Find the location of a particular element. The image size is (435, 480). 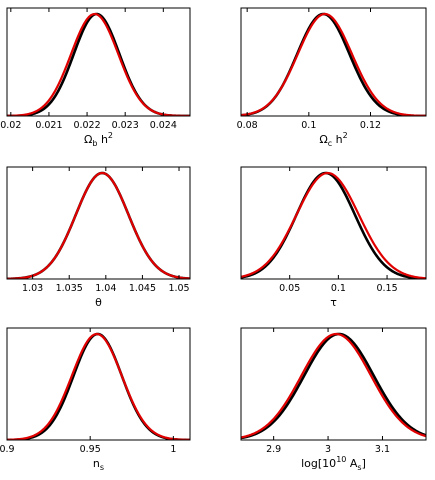

x-tick-label: 2.9 is located at coordinates (273, 449).